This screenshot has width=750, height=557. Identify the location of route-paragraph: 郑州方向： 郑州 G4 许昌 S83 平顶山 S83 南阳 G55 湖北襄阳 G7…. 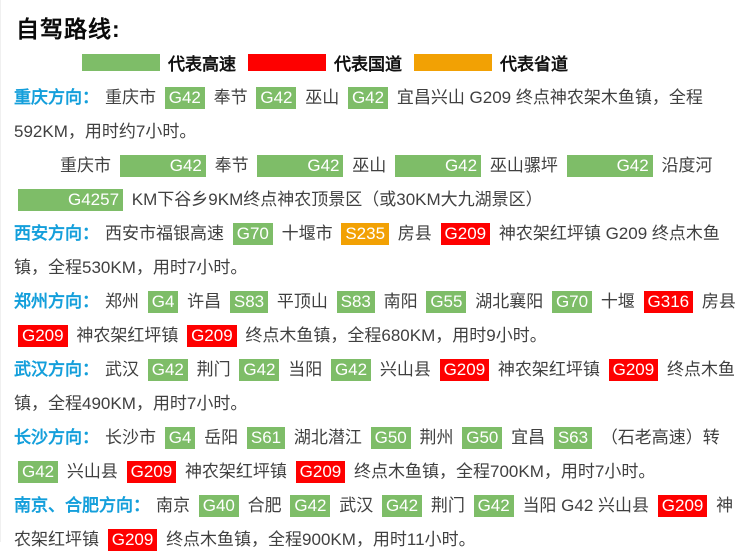
(376, 319).